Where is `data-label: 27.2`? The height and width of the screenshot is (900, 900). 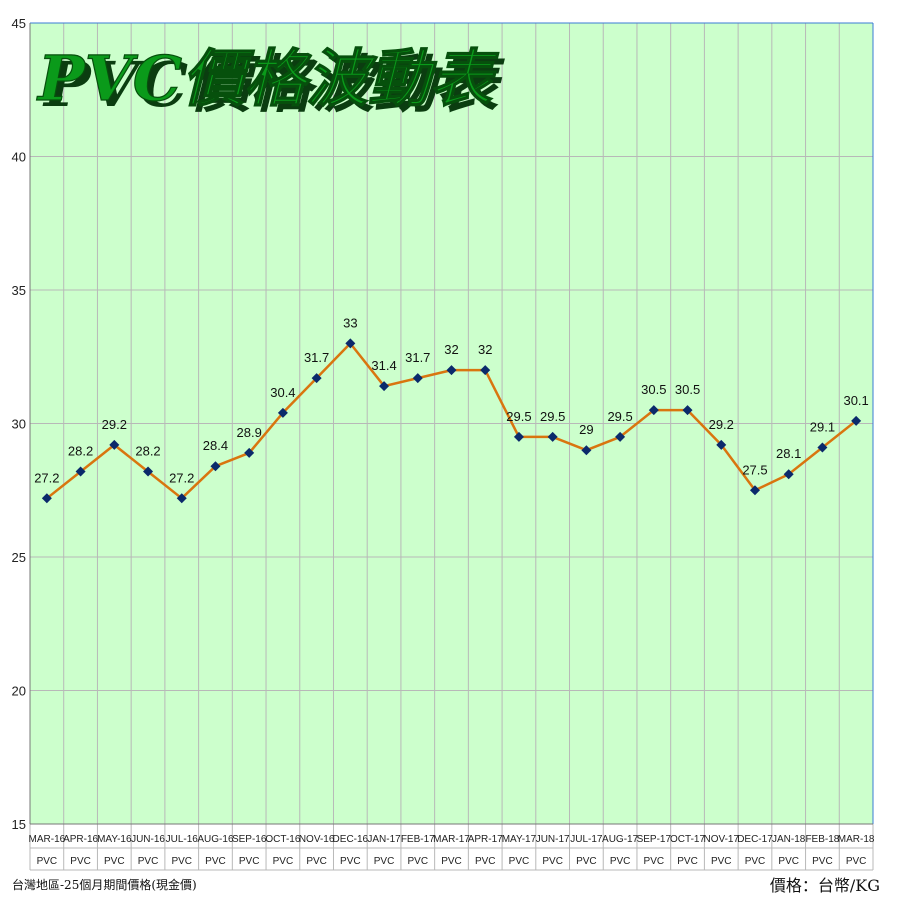 data-label: 27.2 is located at coordinates (46, 477).